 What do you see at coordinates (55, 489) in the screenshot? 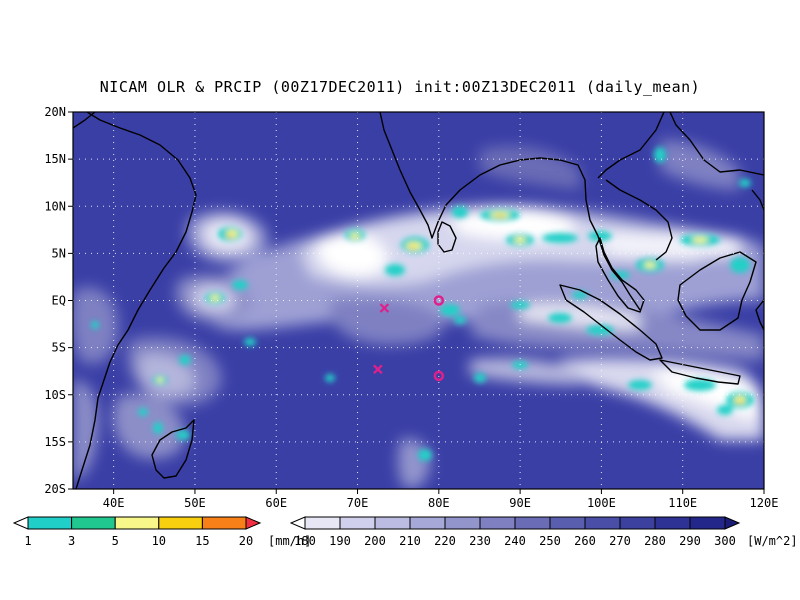
I see `y-tick-label: 20S` at bounding box center [55, 489].